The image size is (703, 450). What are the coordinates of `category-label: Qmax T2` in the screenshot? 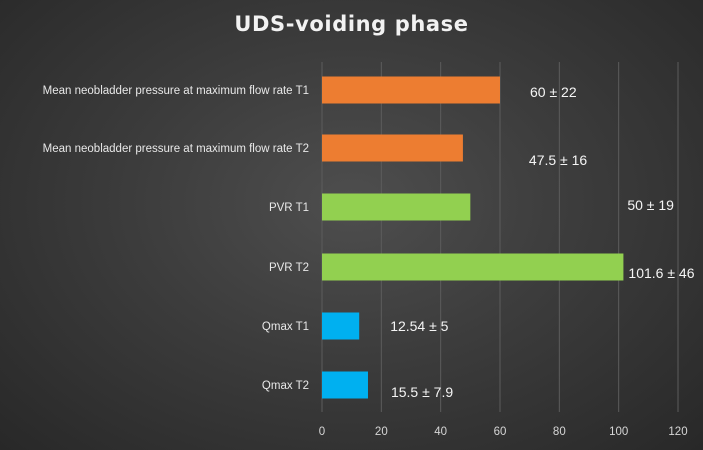 It's located at (285, 386).